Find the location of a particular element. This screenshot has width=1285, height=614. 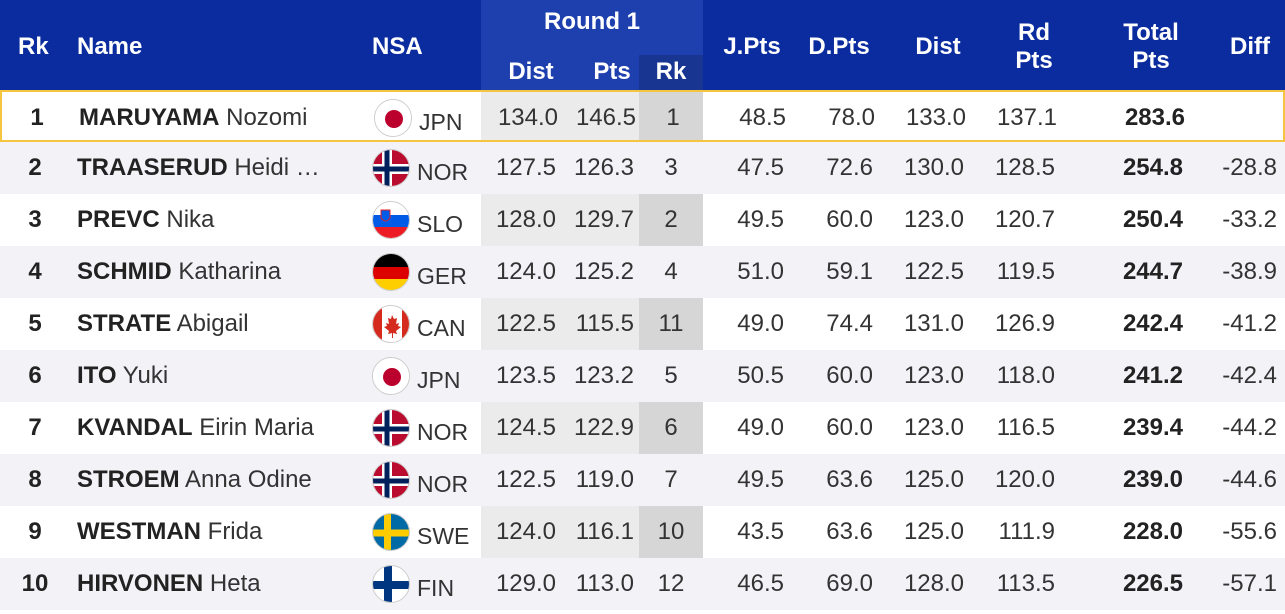

distance-points: 59.1 is located at coordinates (849, 271).